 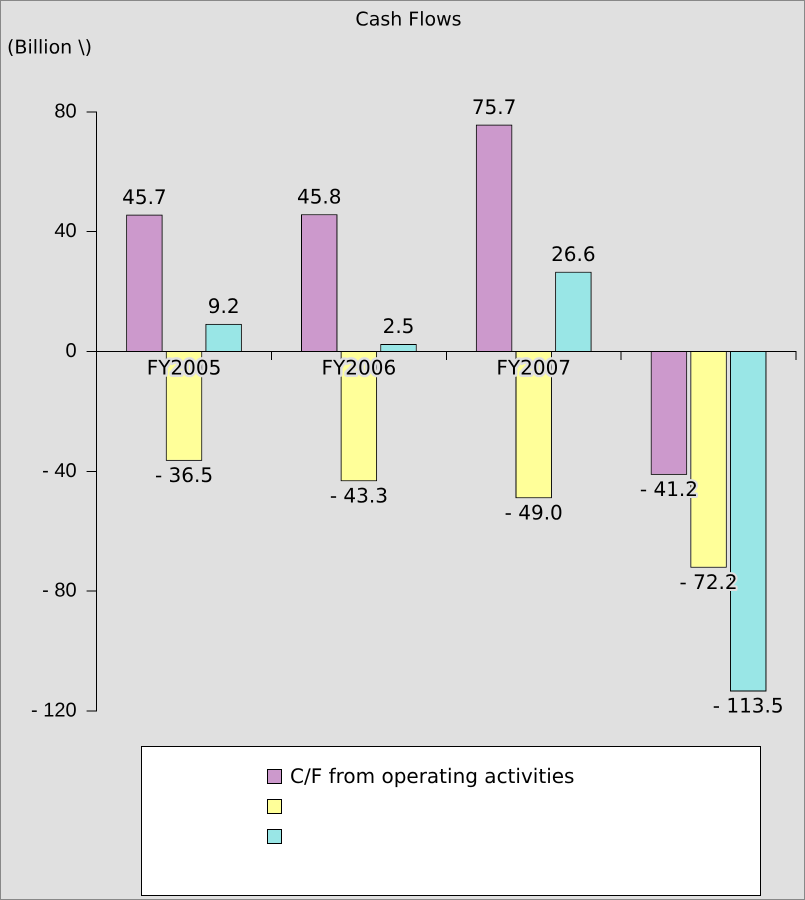 I want to click on data-label: 75.7, so click(x=494, y=106).